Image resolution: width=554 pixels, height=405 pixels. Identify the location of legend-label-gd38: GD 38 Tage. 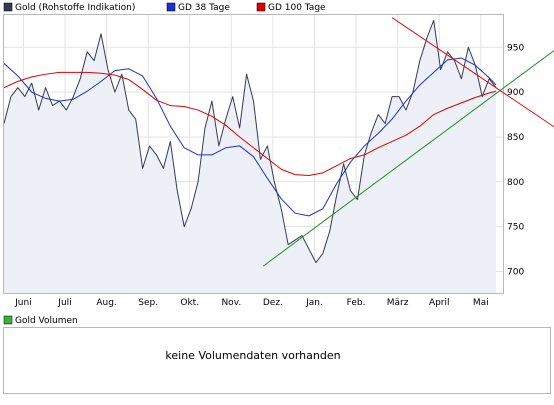
(204, 8).